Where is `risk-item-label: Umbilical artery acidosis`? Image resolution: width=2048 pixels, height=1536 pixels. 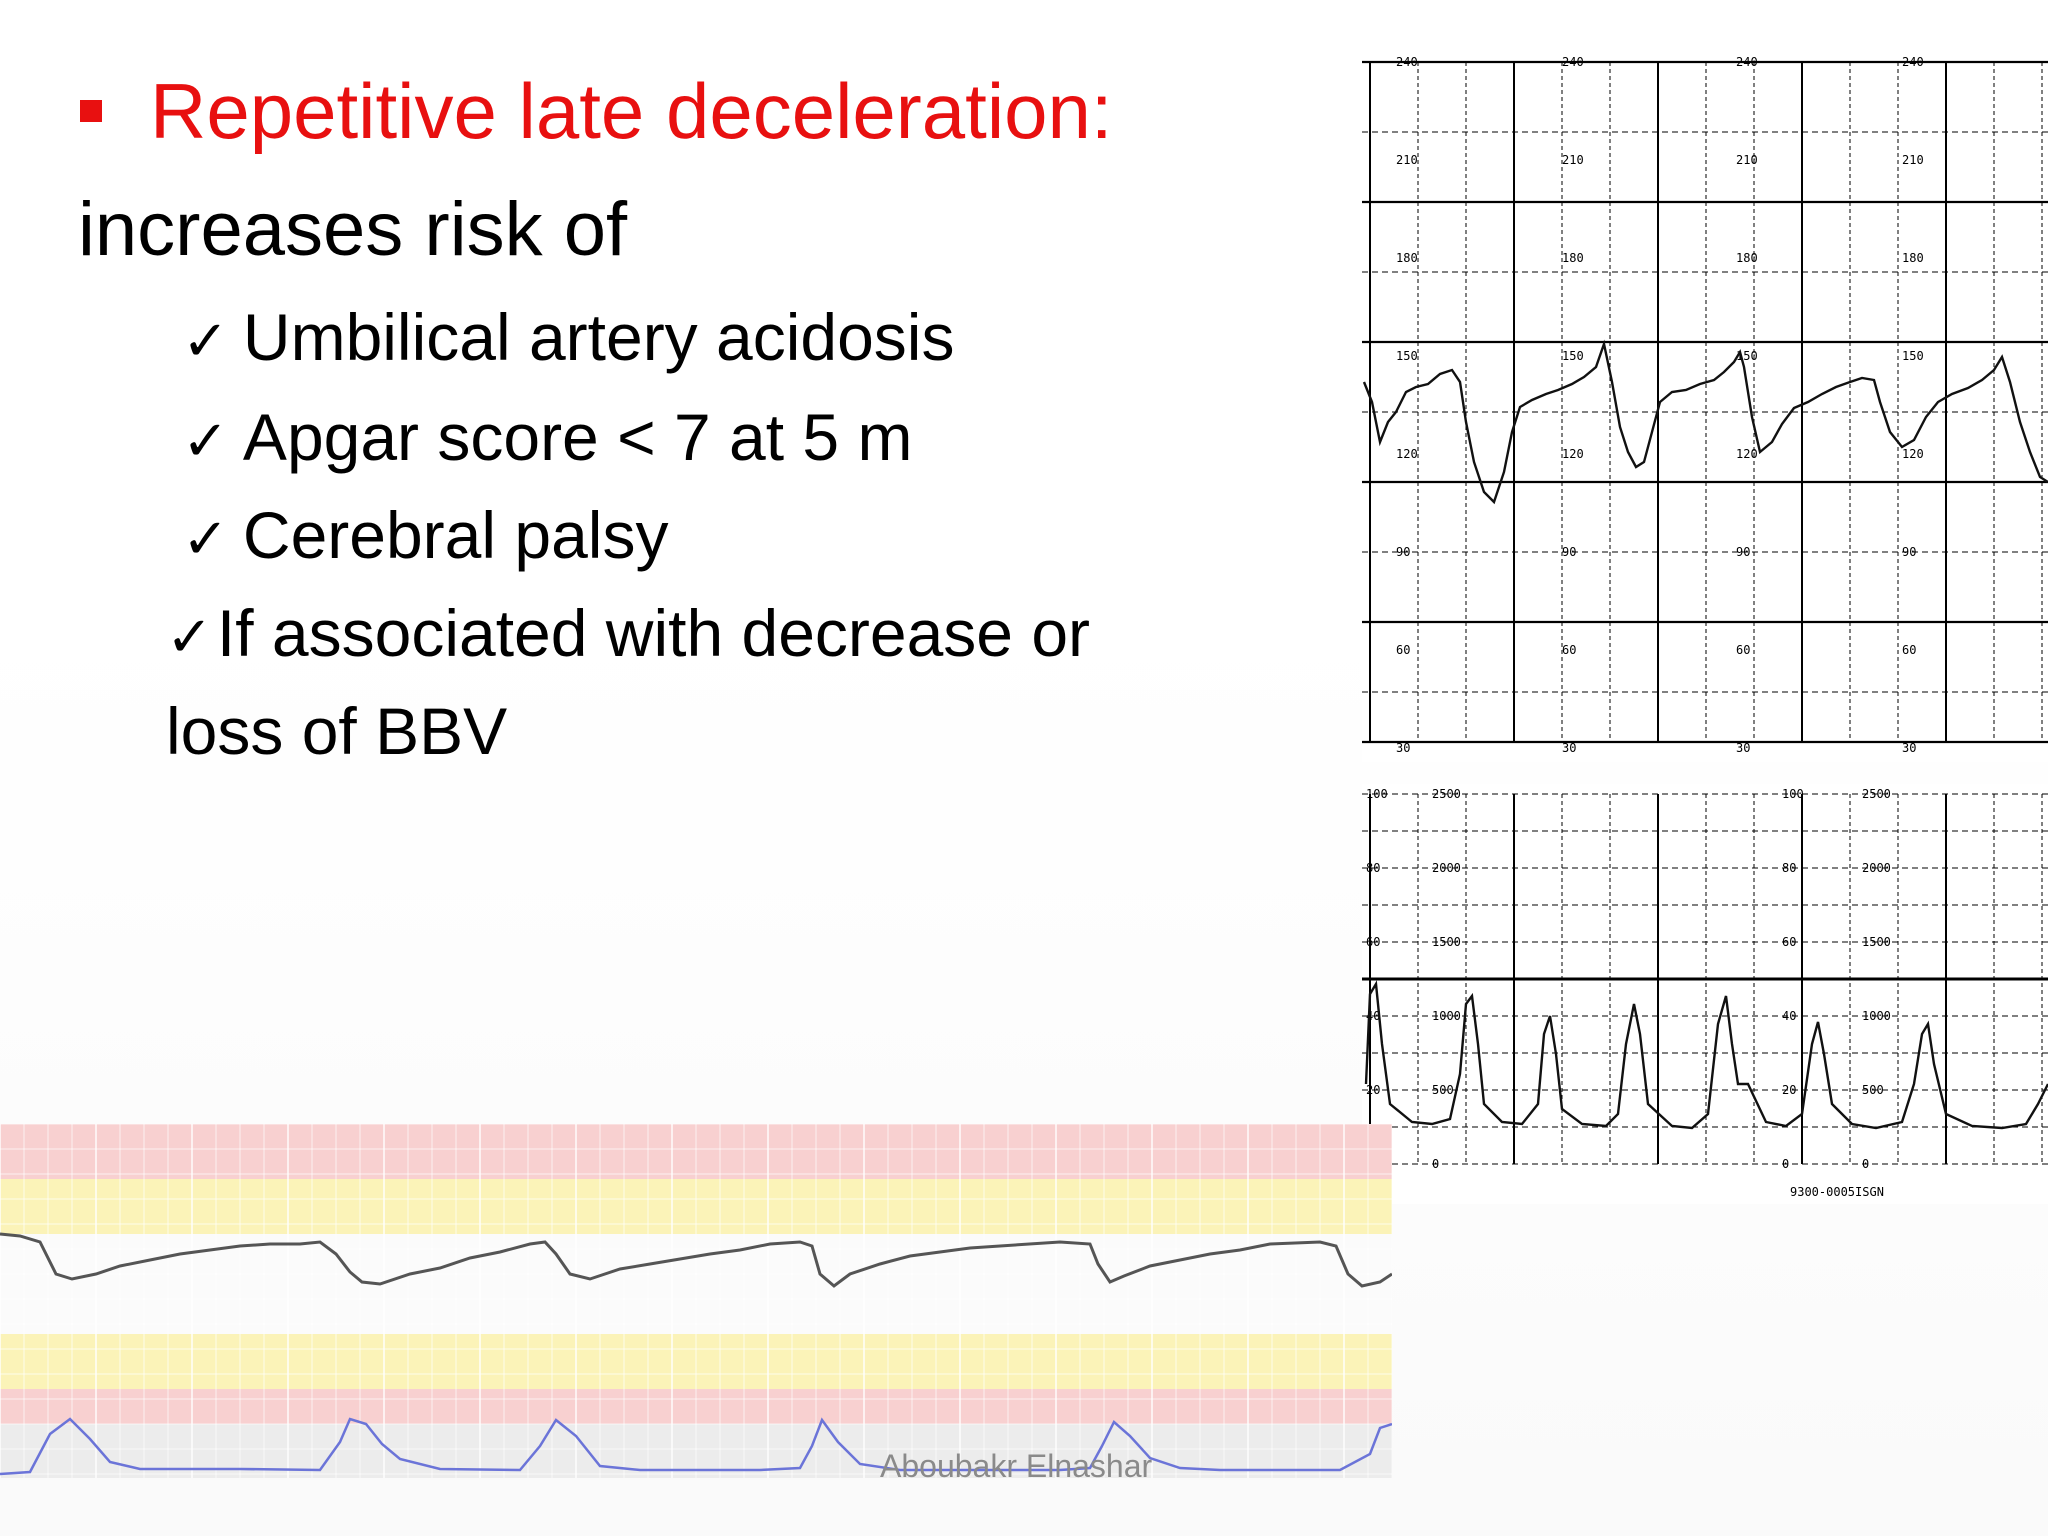
risk-item-label: Umbilical artery acidosis is located at coordinates (598, 337).